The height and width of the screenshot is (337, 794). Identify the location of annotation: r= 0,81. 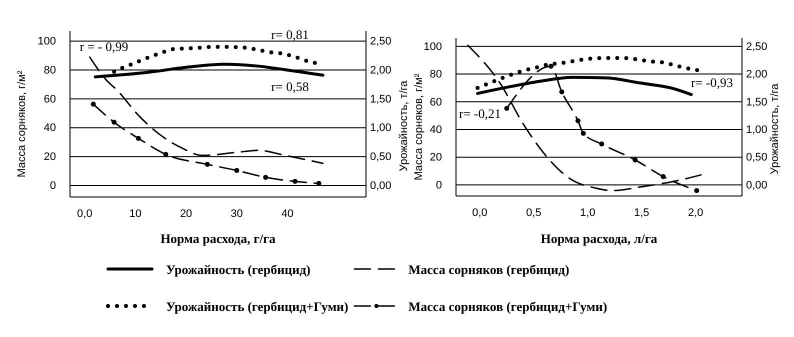
(290, 34).